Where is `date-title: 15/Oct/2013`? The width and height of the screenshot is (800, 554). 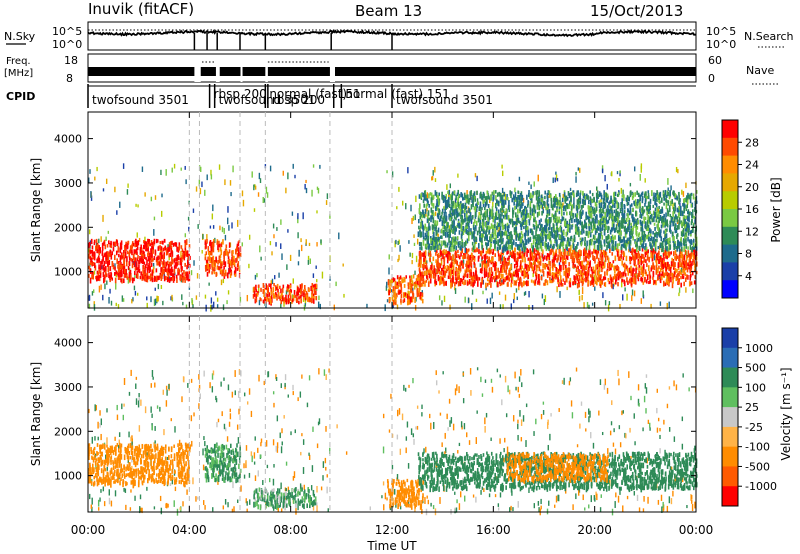 date-title: 15/Oct/2013 is located at coordinates (636, 11).